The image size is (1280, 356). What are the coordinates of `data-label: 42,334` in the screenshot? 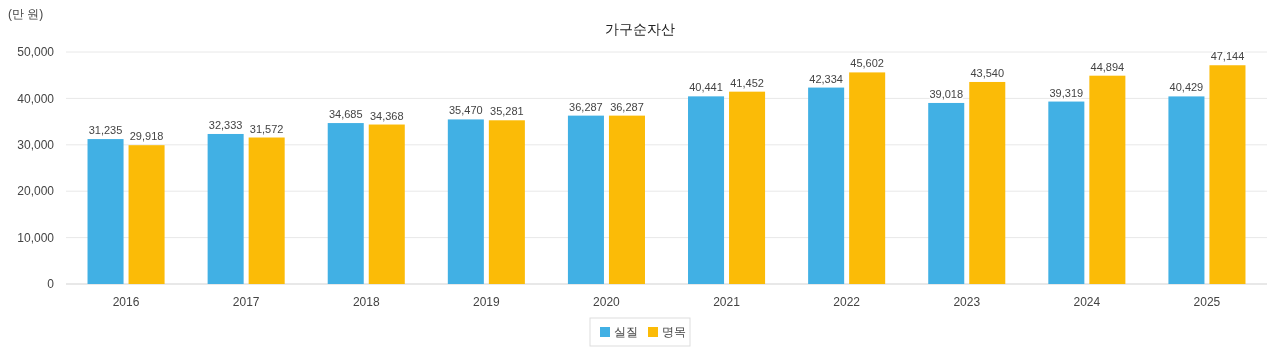 It's located at (826, 78).